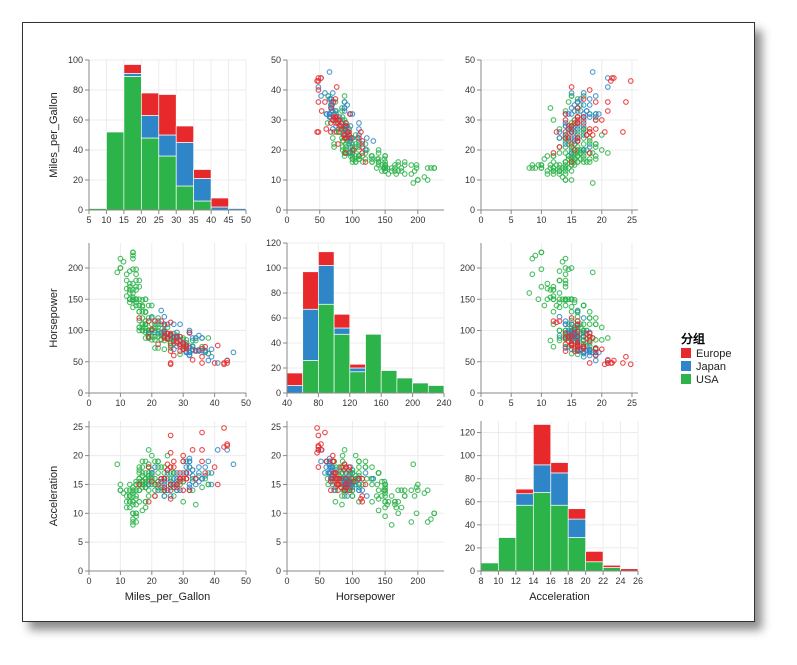 This screenshot has height=665, width=797. What do you see at coordinates (168, 597) in the screenshot?
I see `x-axis-title: Miles_per_Gallon` at bounding box center [168, 597].